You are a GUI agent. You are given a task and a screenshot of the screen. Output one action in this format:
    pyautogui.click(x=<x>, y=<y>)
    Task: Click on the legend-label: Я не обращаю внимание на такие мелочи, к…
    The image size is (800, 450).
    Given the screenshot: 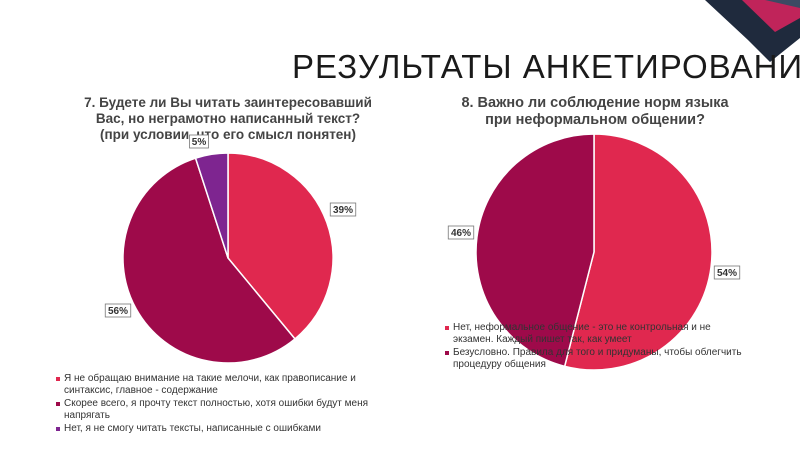 What is the action you would take?
    pyautogui.click(x=210, y=384)
    